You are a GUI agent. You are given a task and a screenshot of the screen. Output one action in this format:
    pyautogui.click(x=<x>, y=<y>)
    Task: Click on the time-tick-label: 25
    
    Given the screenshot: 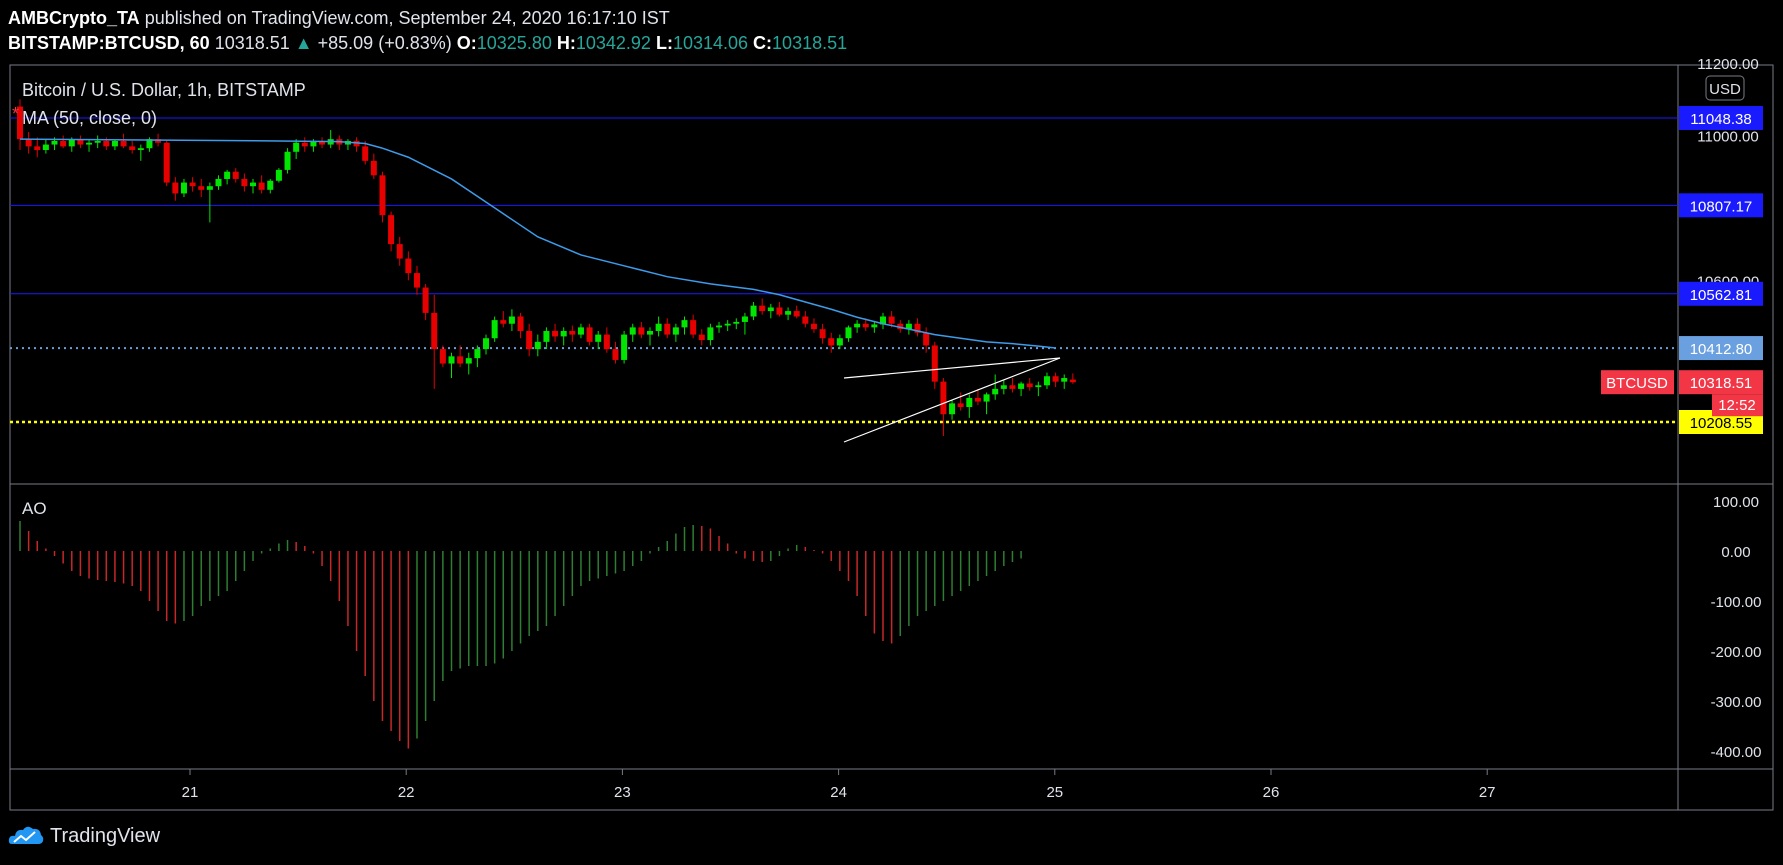 What is the action you would take?
    pyautogui.click(x=1054, y=792)
    